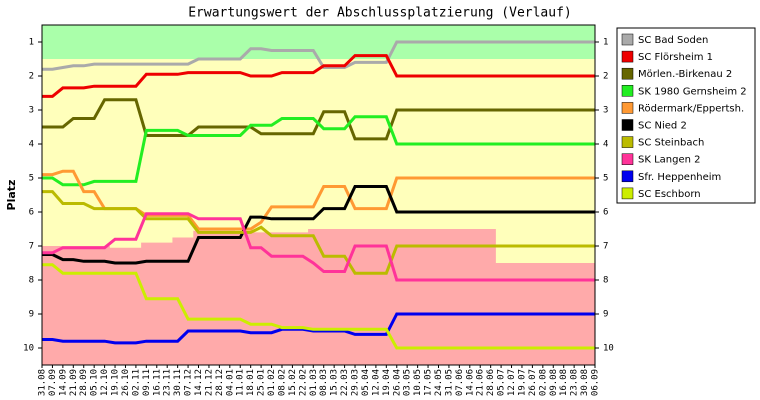  Describe the element at coordinates (596, 382) in the screenshot. I see `x-tick-label: 06.09` at that location.